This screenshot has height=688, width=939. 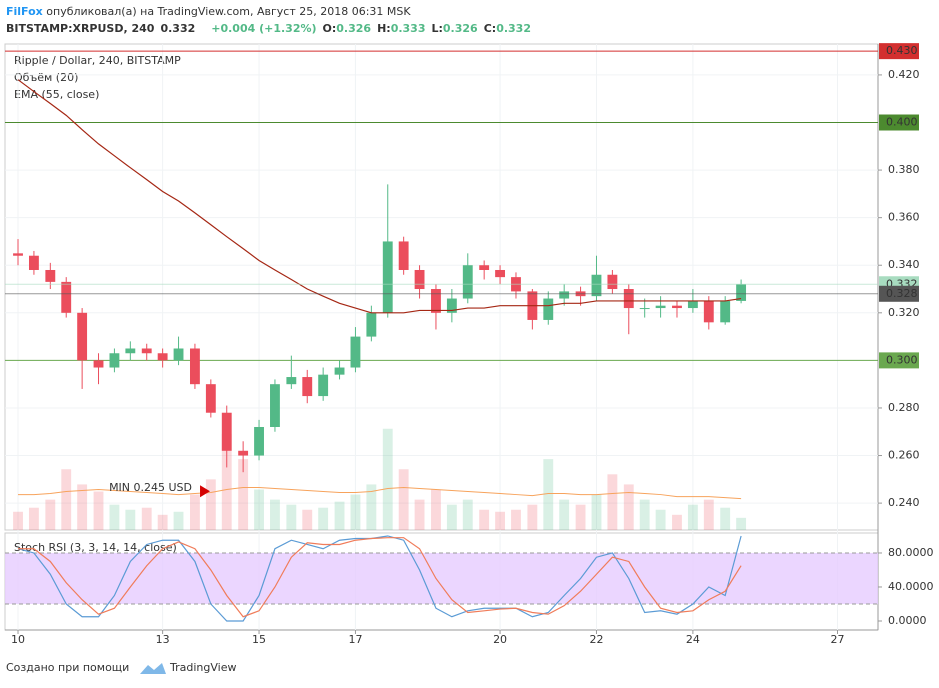 What do you see at coordinates (80, 28) in the screenshot?
I see `symbol: BITSTAMP:XRPUSD, 240` at bounding box center [80, 28].